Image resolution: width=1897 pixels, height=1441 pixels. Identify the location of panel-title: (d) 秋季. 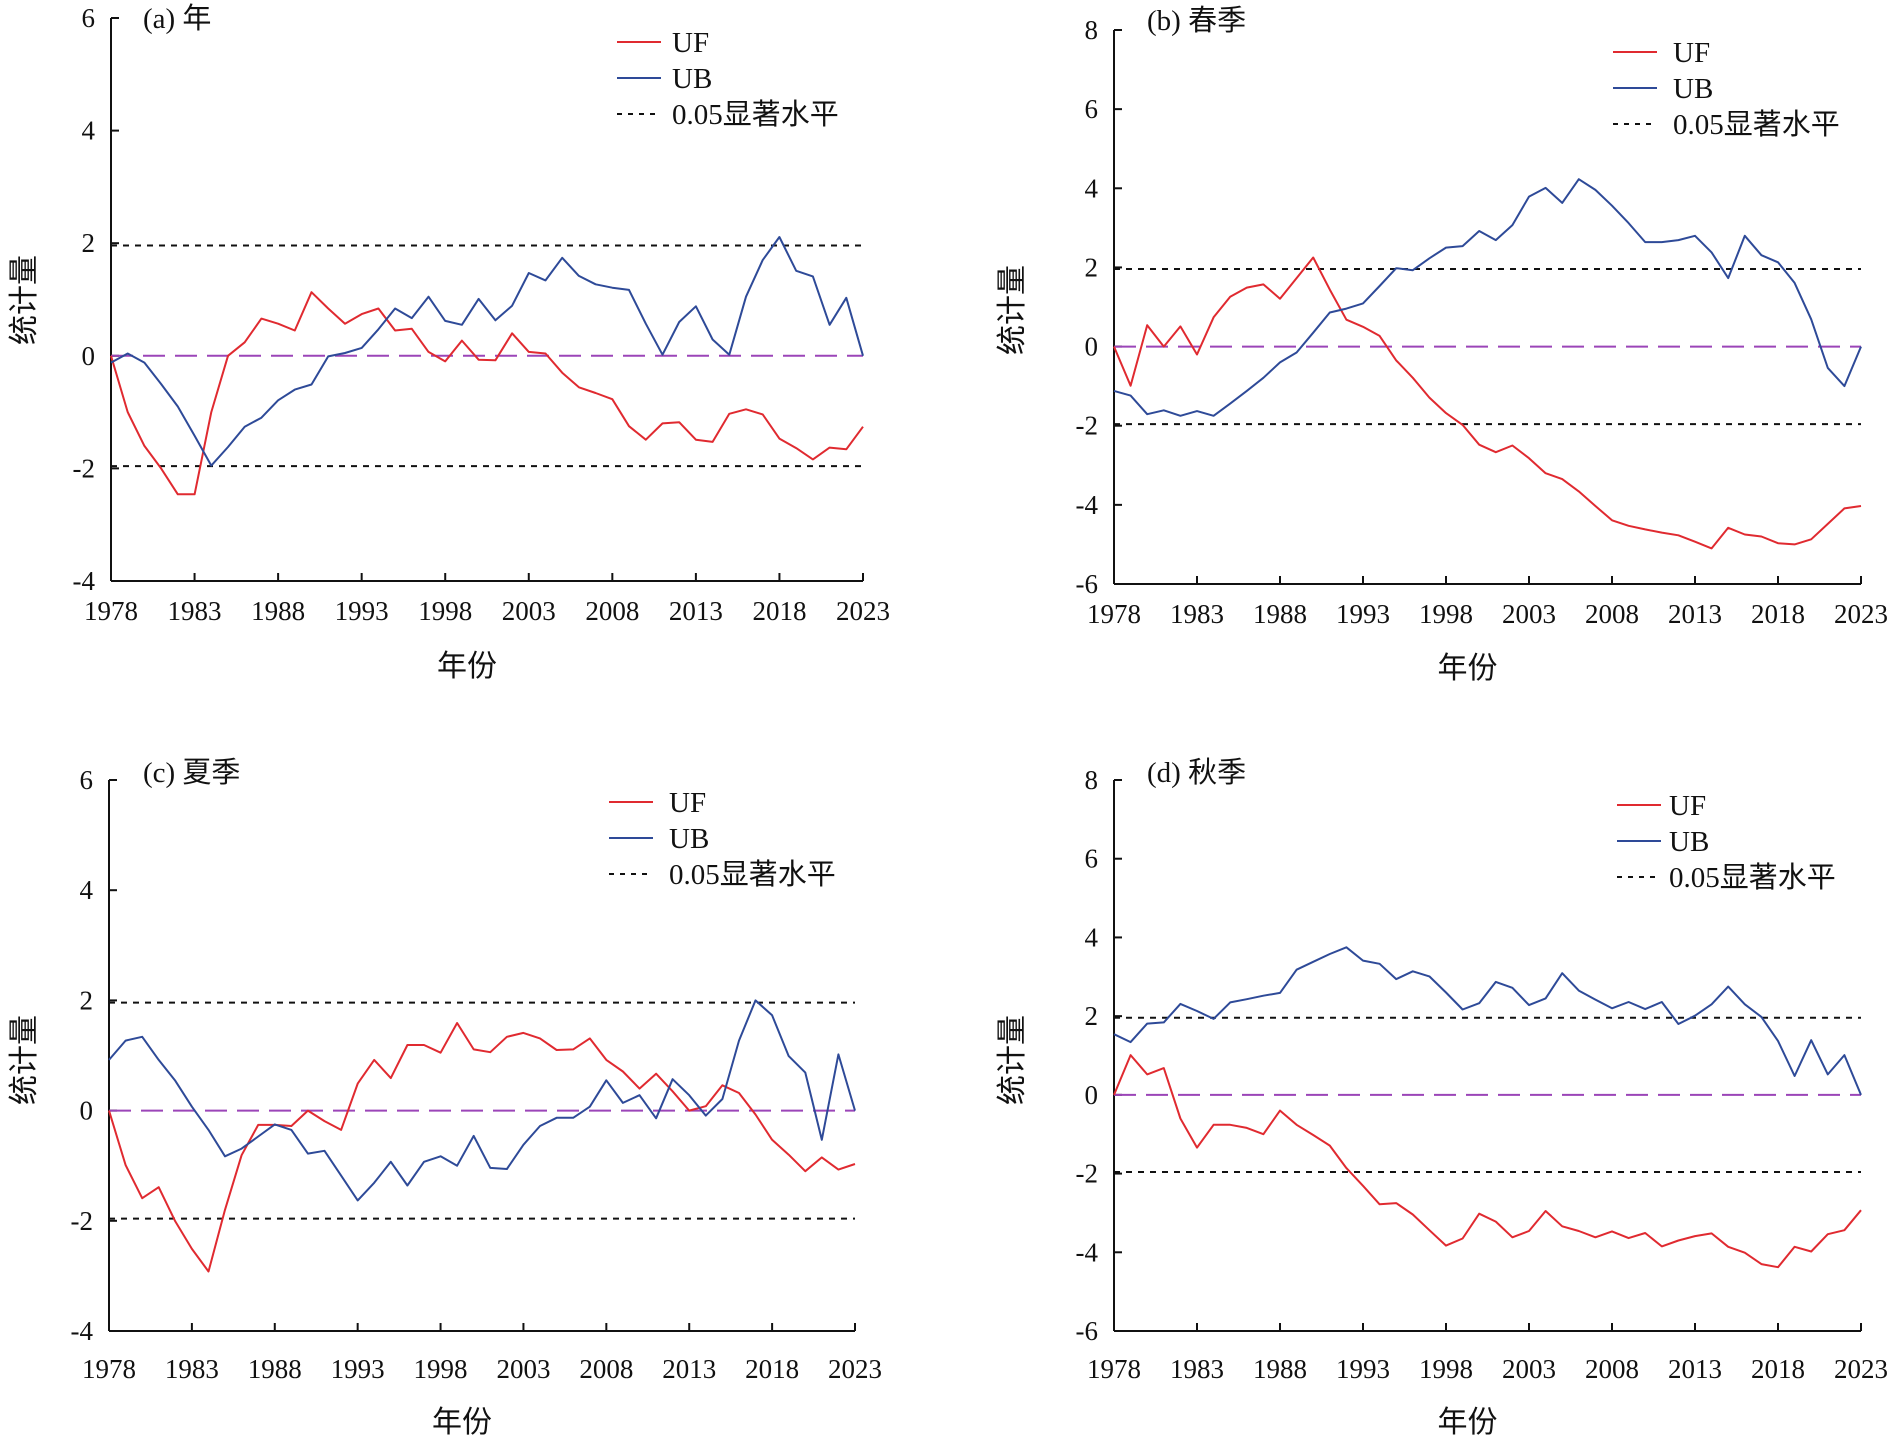
(1196, 772).